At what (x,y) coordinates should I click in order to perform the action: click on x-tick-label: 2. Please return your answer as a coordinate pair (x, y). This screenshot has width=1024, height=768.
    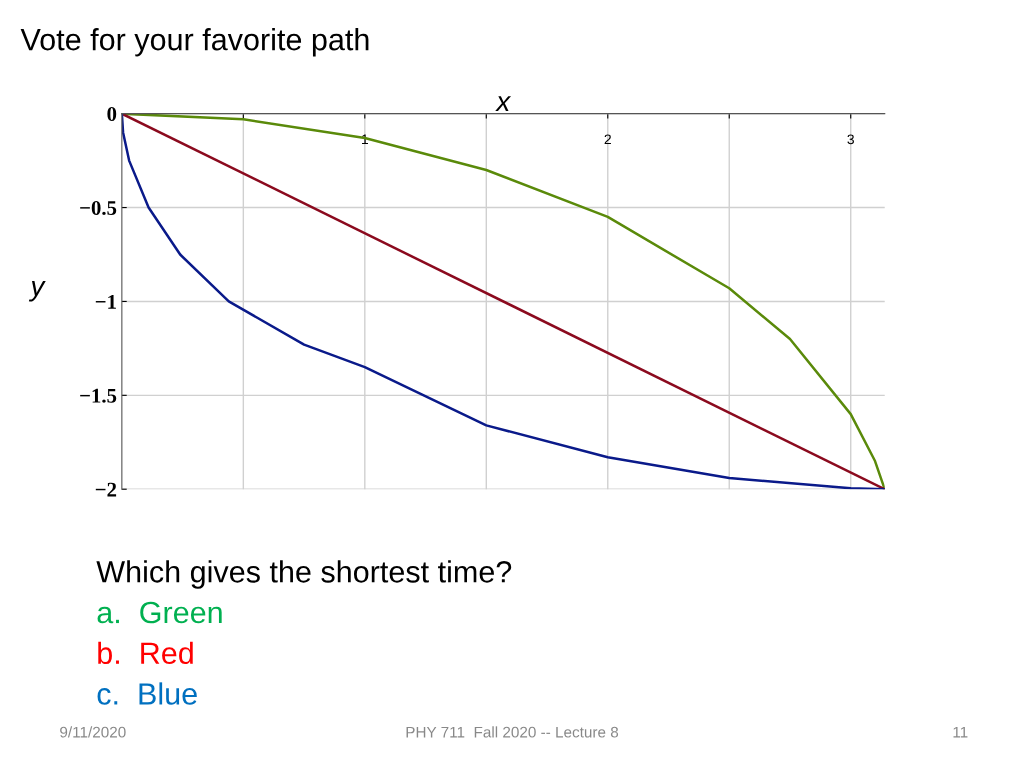
    Looking at the image, I should click on (607, 139).